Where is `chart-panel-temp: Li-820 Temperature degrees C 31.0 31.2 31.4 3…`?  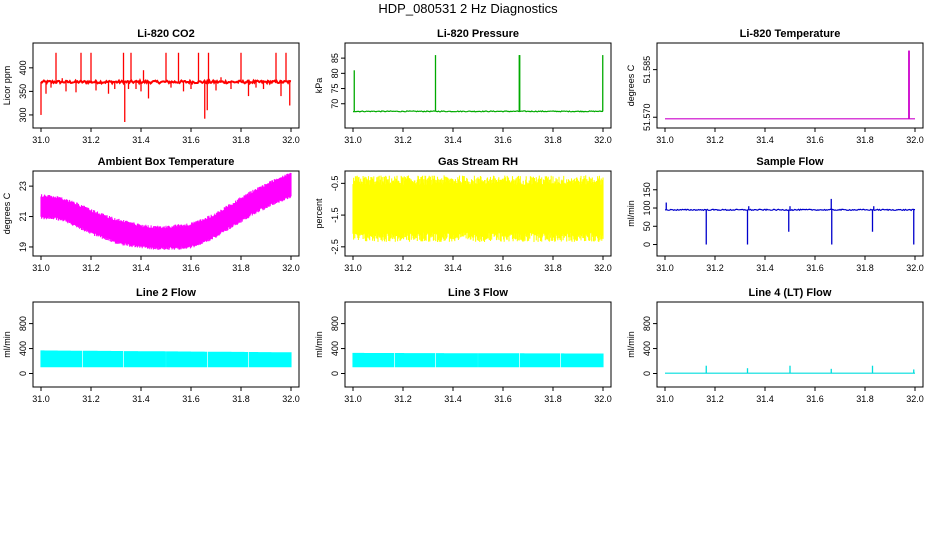 chart-panel-temp: Li-820 Temperature degrees C 31.0 31.2 31.4 3… is located at coordinates (775, 86).